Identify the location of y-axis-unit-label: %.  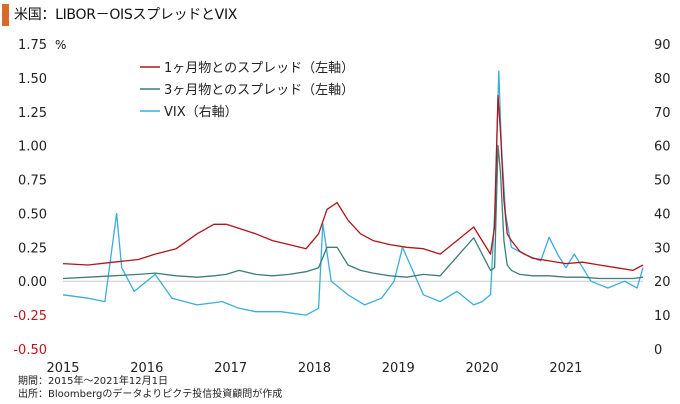
(60, 45).